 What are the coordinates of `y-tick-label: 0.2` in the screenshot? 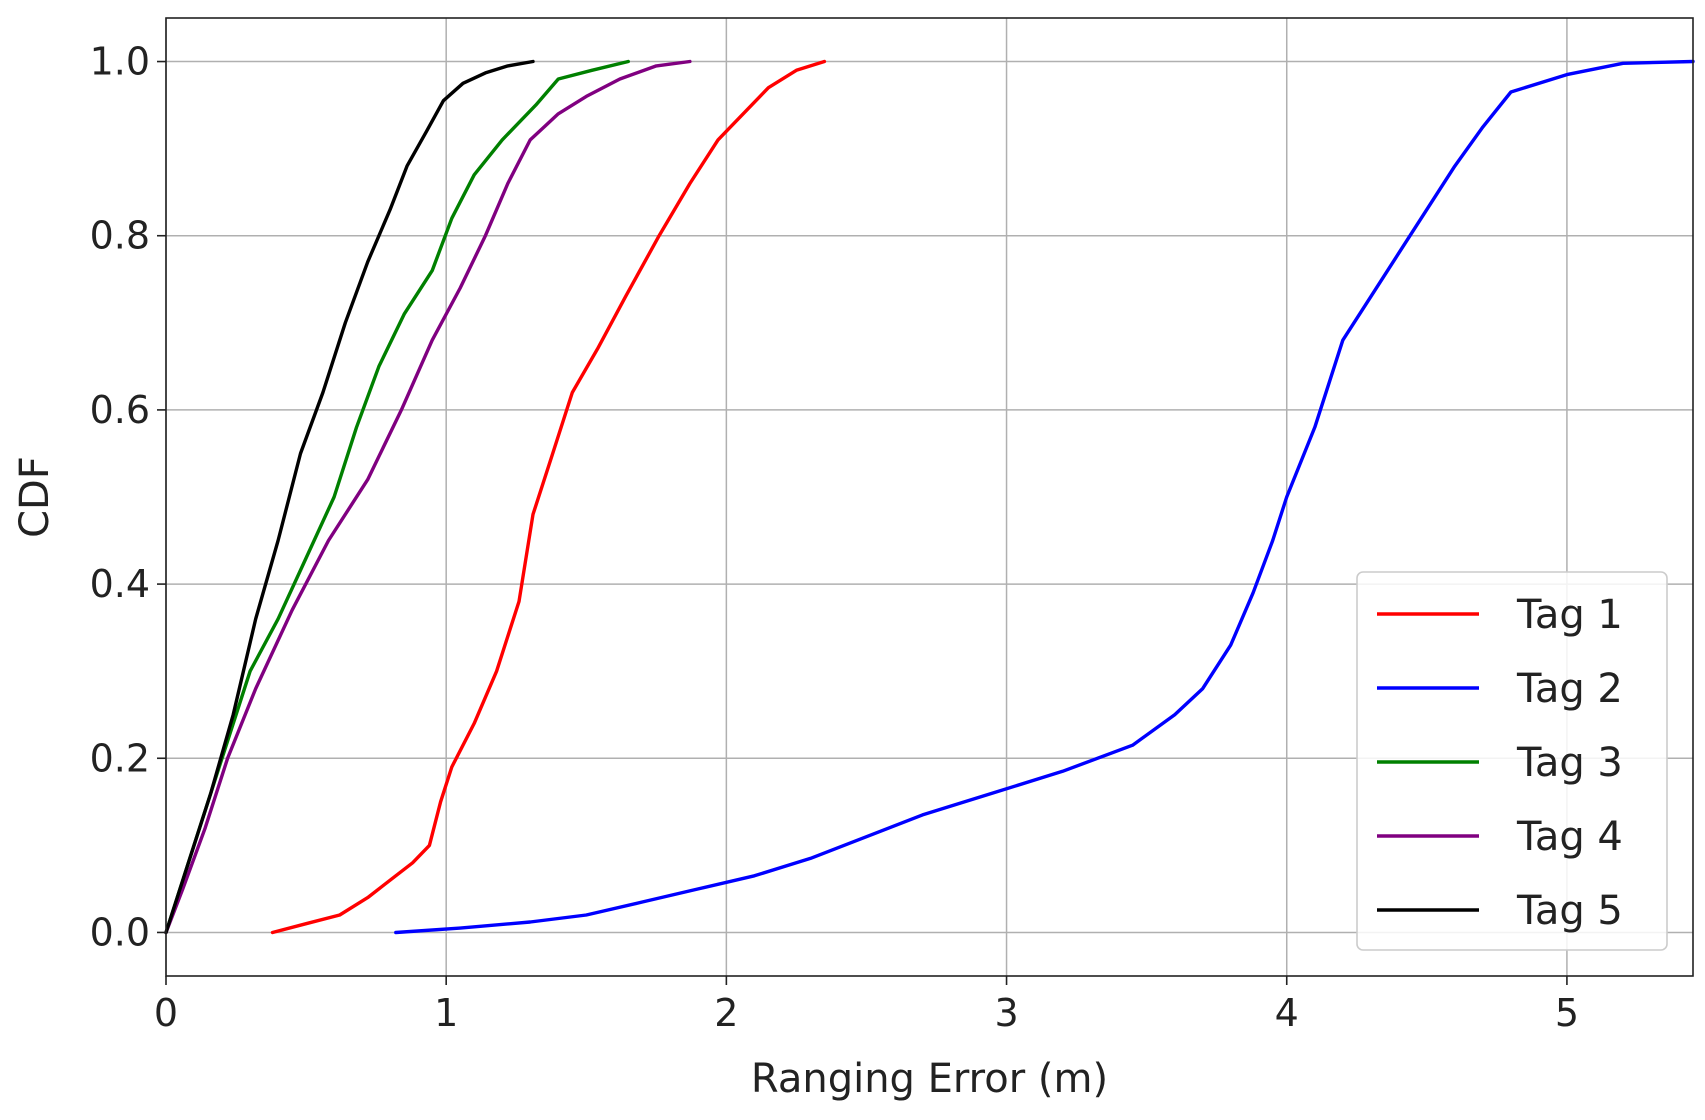 It's located at (120, 758).